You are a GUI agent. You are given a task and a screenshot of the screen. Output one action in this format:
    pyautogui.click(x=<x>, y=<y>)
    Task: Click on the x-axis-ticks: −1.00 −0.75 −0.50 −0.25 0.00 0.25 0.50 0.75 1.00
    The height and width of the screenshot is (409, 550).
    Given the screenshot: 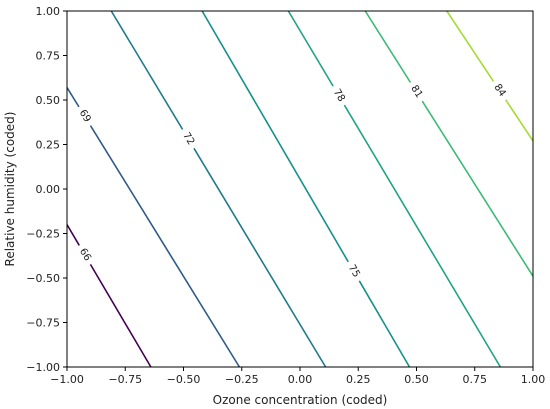 What is the action you would take?
    pyautogui.click(x=297, y=376)
    